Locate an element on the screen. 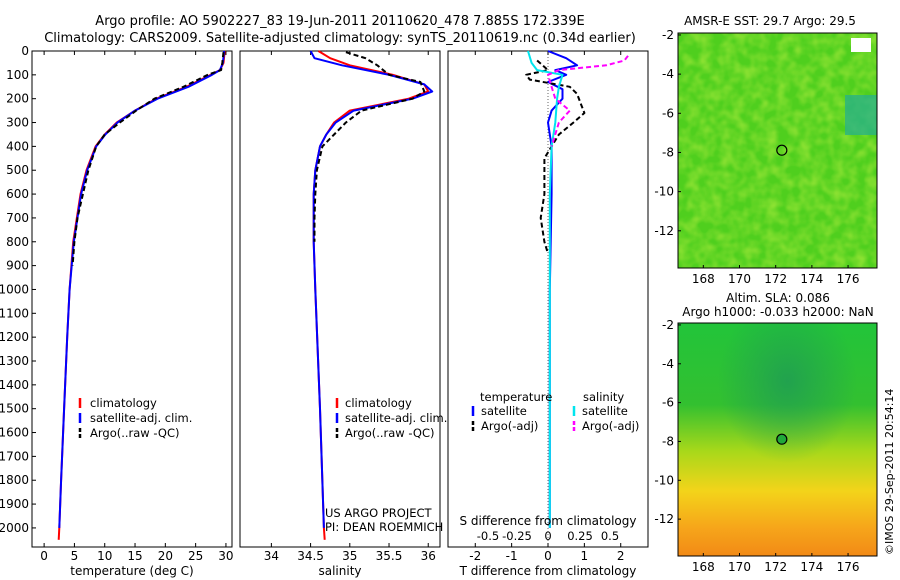 The width and height of the screenshot is (900, 580). depth-tick-label: 400 is located at coordinates (17, 146).